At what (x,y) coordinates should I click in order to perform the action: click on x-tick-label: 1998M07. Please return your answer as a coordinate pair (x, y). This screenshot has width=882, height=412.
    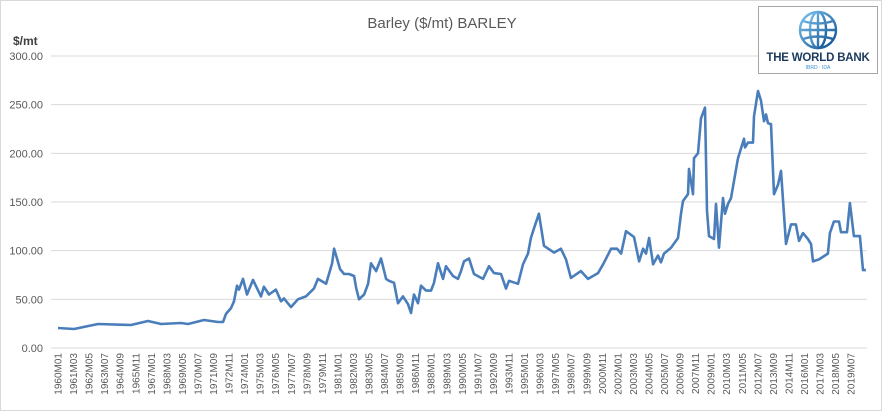
    Looking at the image, I should click on (572, 374).